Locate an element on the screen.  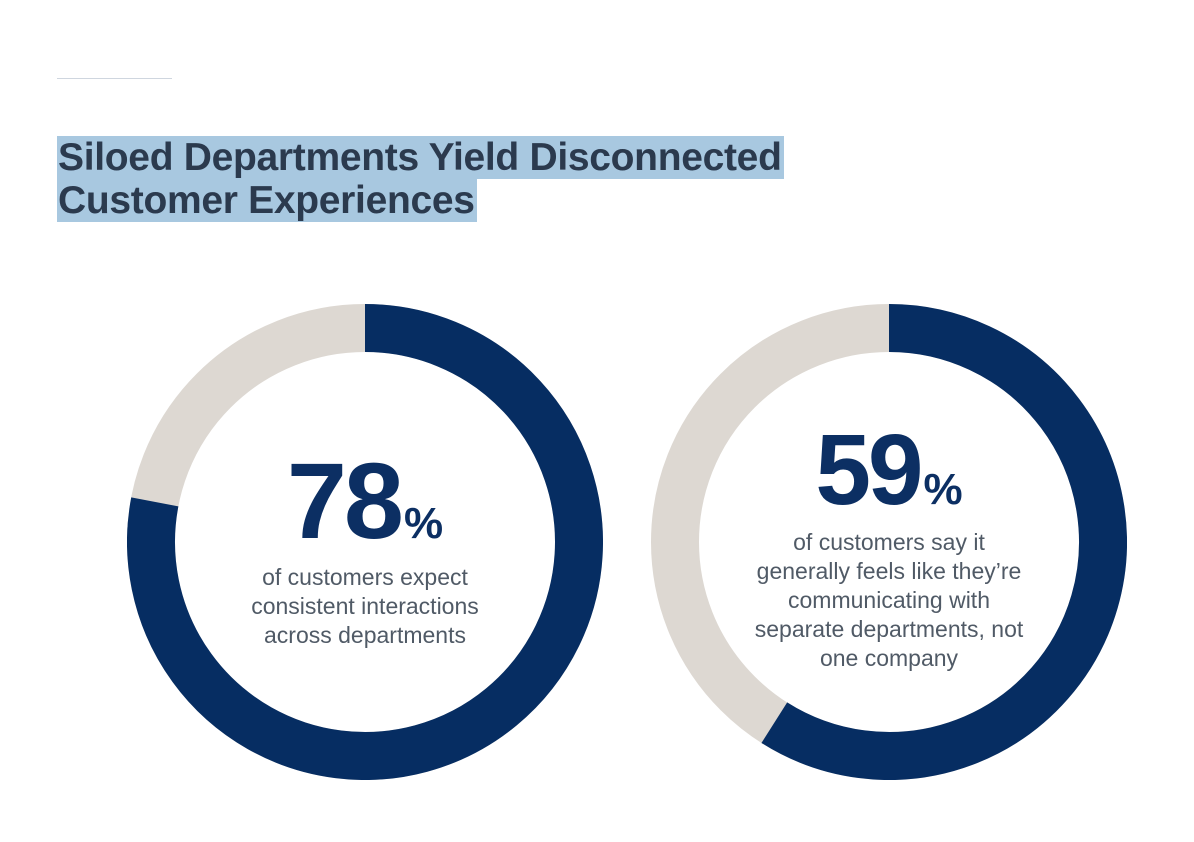
title-line-2: Customer Experiences is located at coordinates (267, 200).